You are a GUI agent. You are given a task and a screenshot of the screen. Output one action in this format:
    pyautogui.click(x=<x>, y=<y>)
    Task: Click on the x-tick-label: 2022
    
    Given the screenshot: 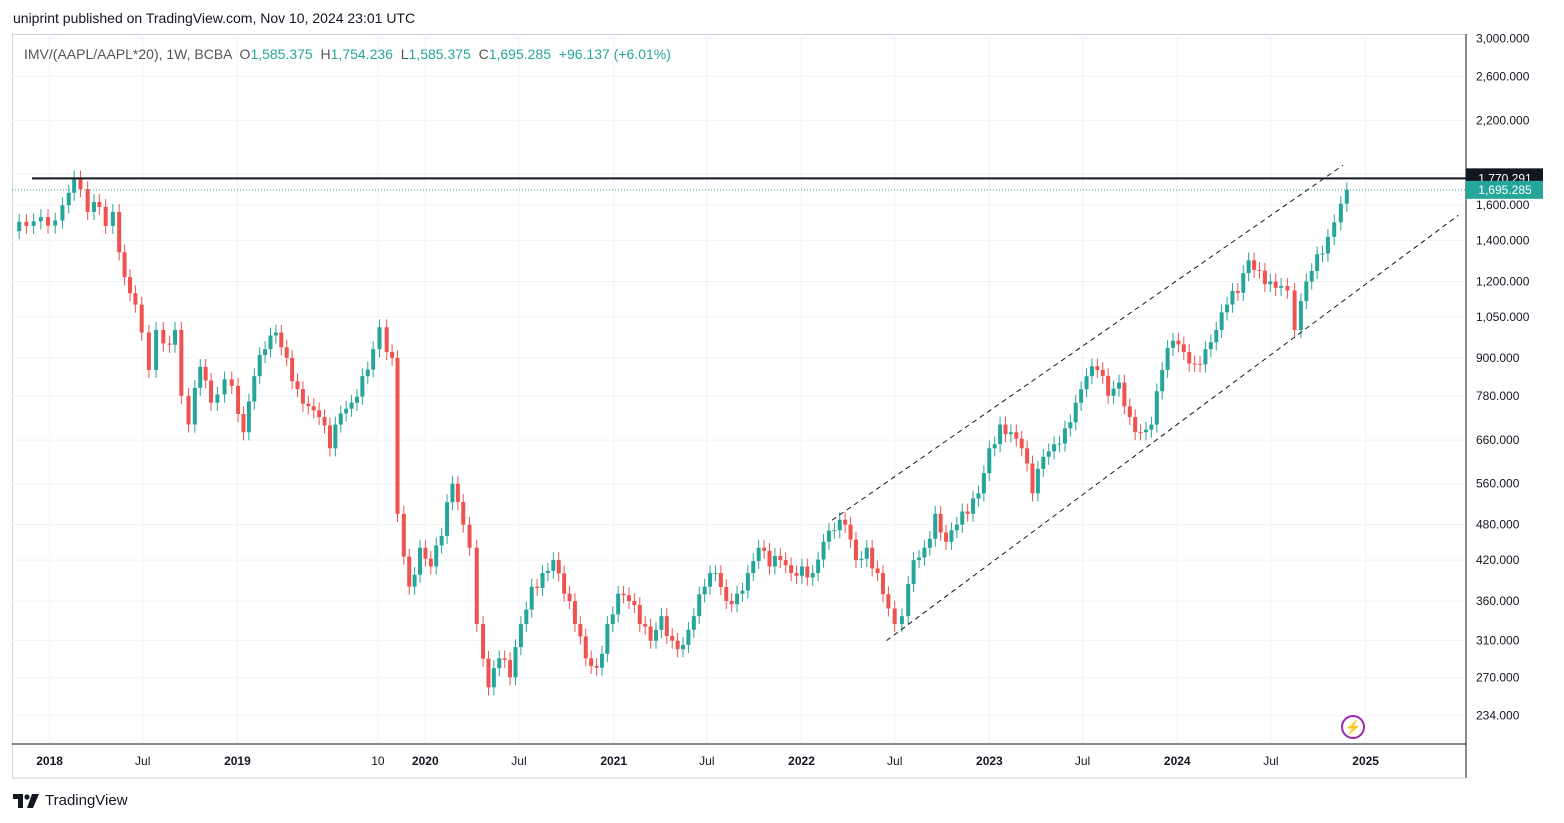 What is the action you would take?
    pyautogui.click(x=801, y=761)
    